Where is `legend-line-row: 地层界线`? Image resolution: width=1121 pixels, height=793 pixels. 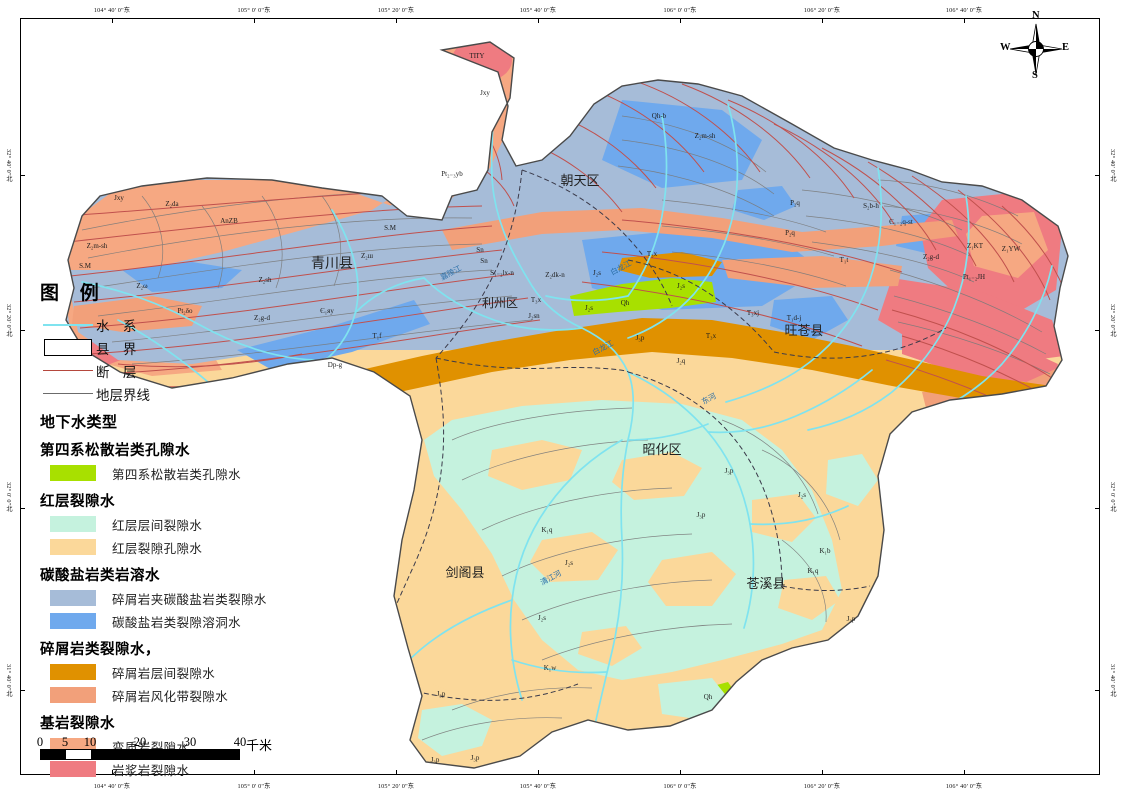
legend-line-row: 地层界线 is located at coordinates (165, 393).